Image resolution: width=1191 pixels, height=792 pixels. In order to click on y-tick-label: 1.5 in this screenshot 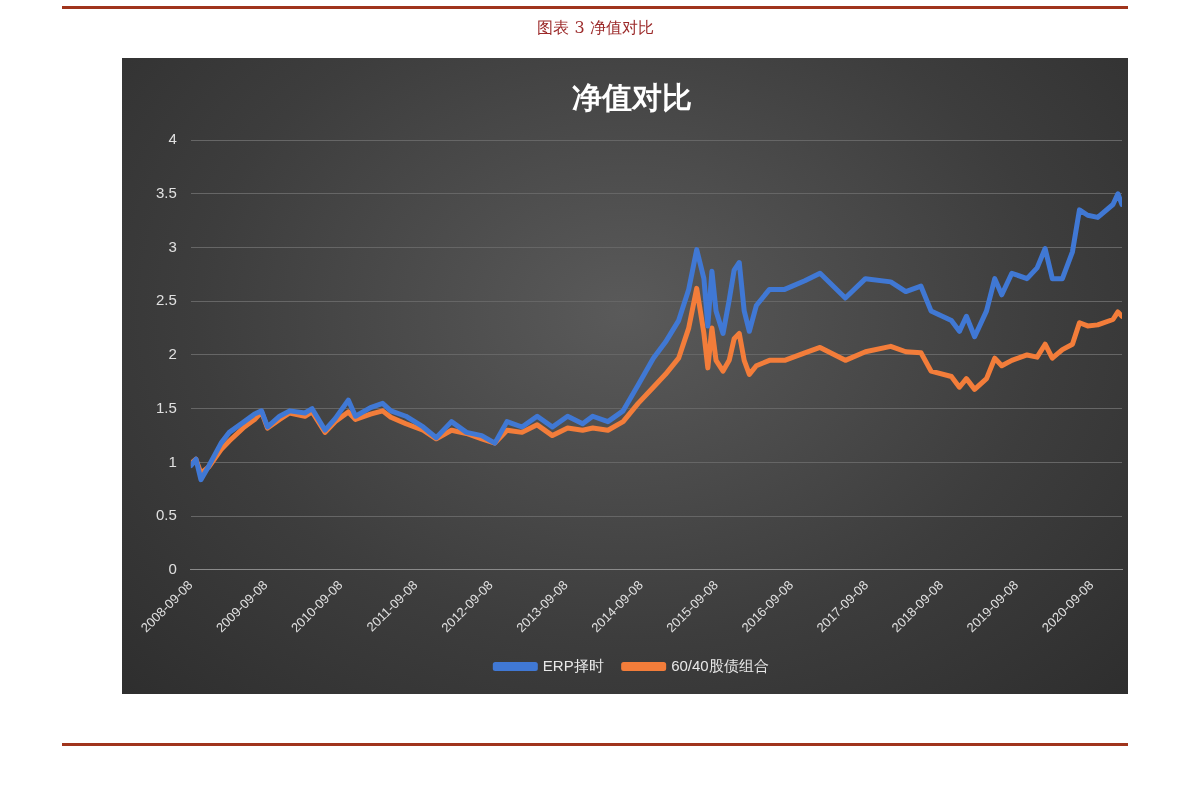, I will do `click(166, 407)`.